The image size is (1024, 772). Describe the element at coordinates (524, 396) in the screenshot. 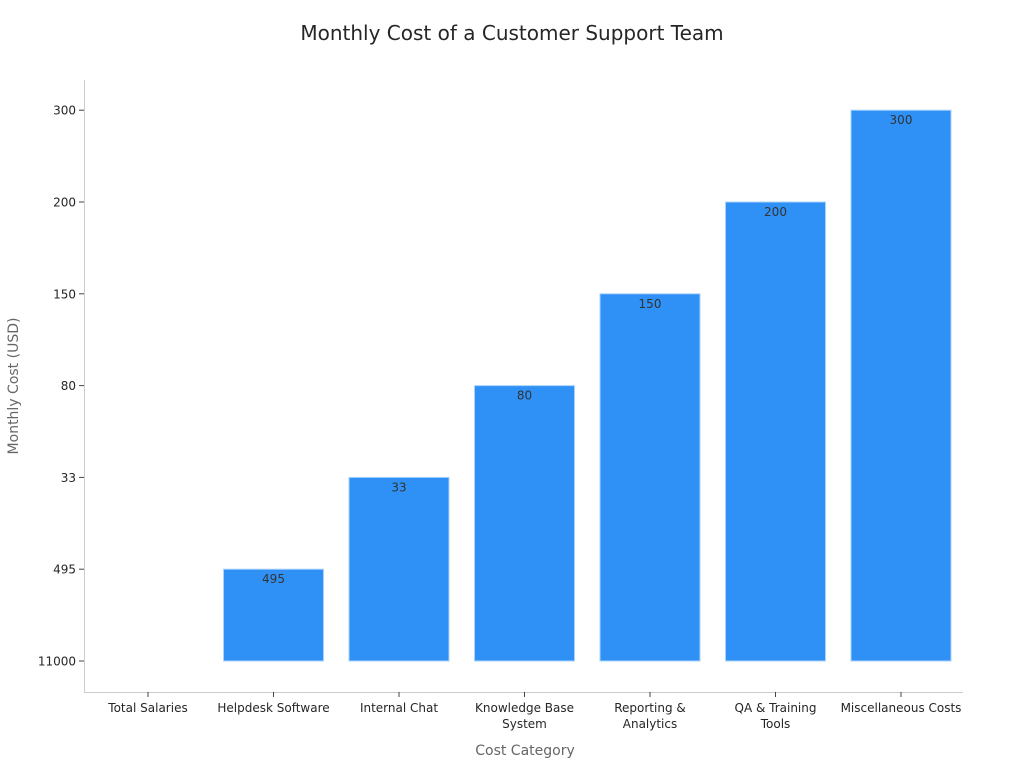

I see `data-label: 80` at that location.